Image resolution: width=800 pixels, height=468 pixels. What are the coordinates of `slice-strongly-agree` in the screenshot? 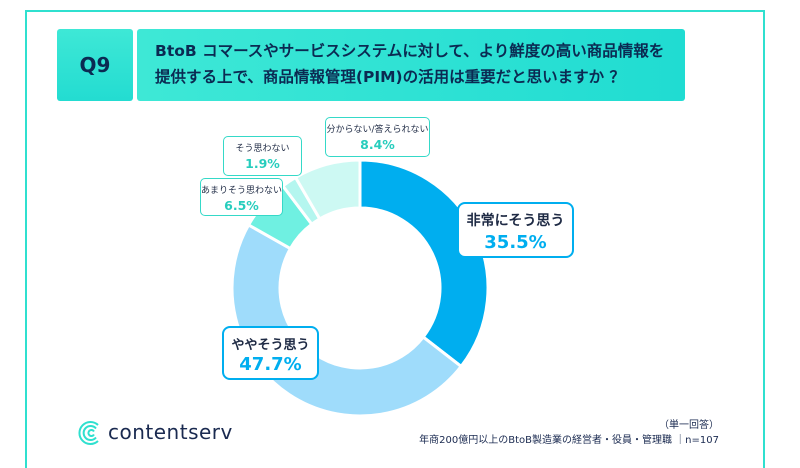 It's located at (424, 263).